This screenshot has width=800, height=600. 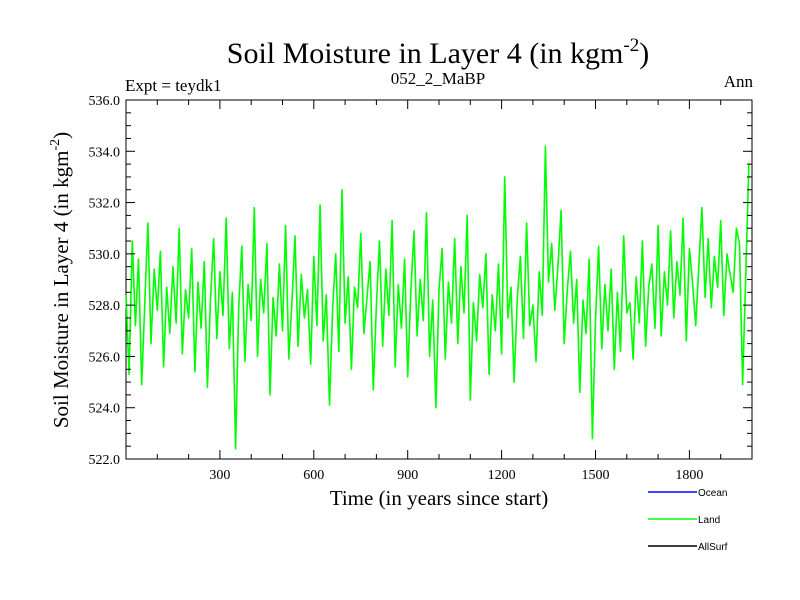 What do you see at coordinates (438, 78) in the screenshot?
I see `subtitle-center: 052_2_MaBP` at bounding box center [438, 78].